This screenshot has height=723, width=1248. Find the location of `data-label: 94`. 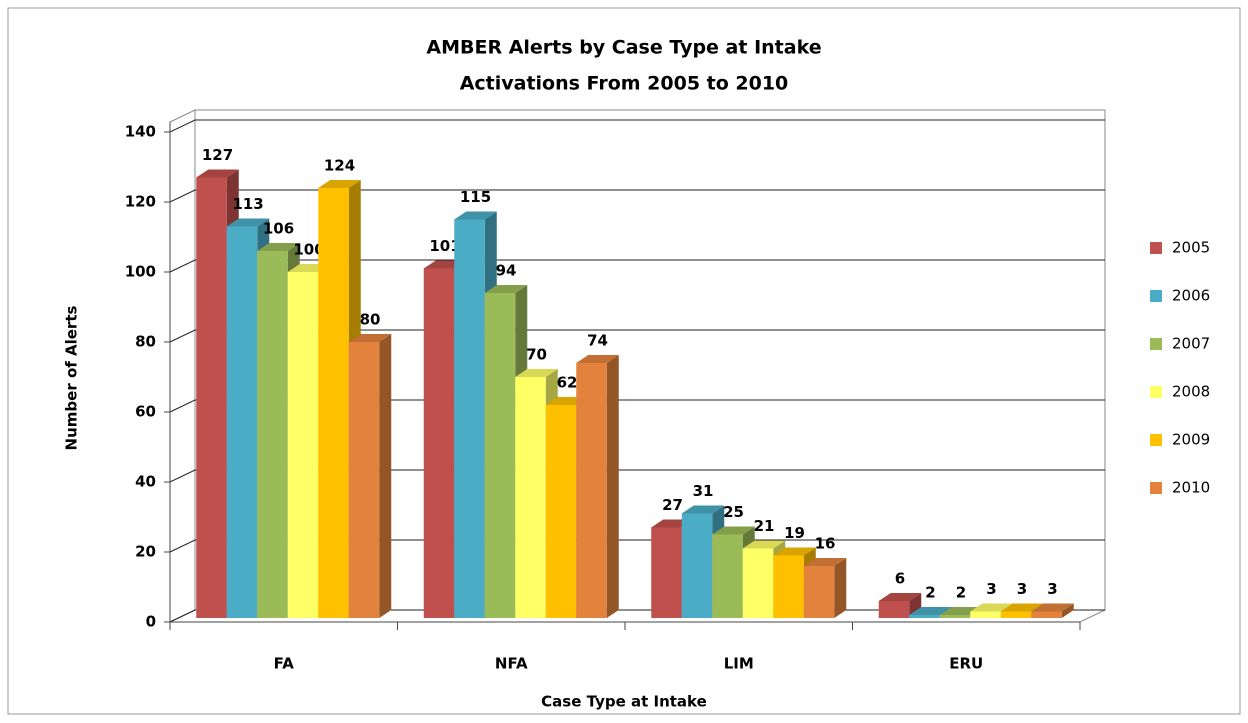

data-label: 94 is located at coordinates (506, 271).